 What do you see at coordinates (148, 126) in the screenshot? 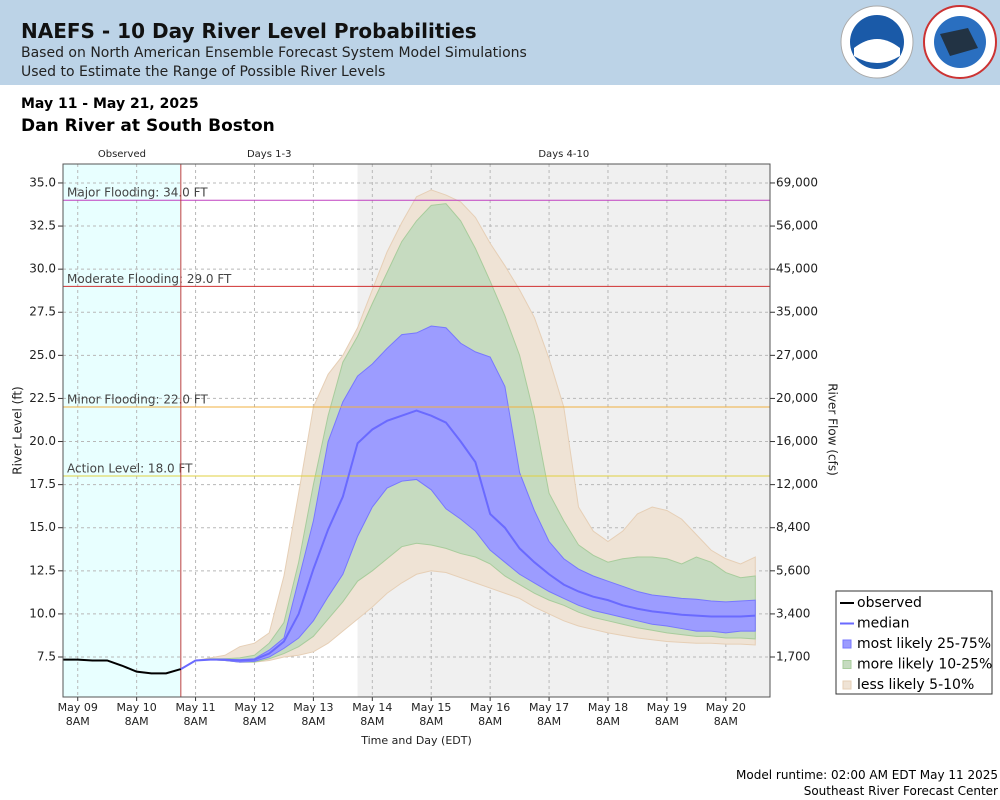
I see `chart-title: Dan River at South Boston` at bounding box center [148, 126].